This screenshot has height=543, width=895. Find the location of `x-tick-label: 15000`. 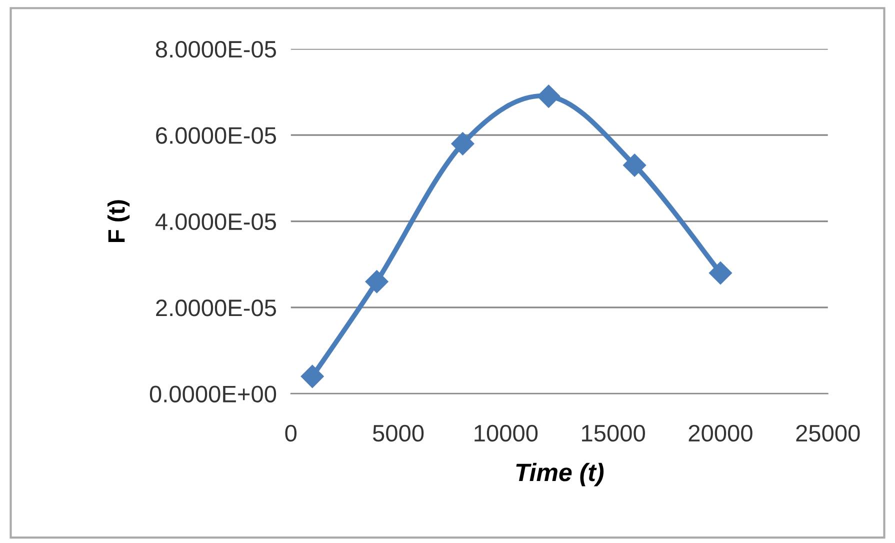

x-tick-label: 15000 is located at coordinates (613, 433).